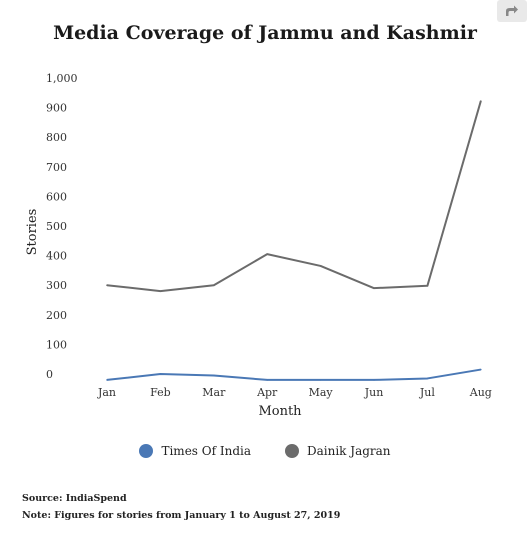  Describe the element at coordinates (294, 392) in the screenshot. I see `x-axis-ticks: Jan Feb Mar Apr May Jun Jul Aug` at that location.